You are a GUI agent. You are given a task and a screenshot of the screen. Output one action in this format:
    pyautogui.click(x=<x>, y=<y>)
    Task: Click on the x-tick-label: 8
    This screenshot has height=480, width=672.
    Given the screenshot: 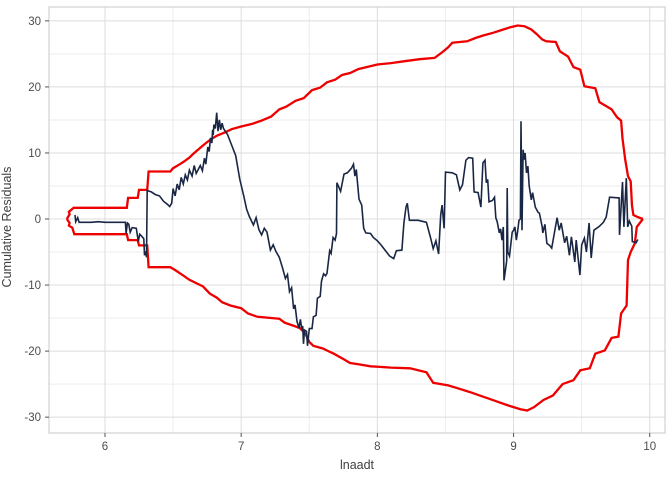 What is the action you would take?
    pyautogui.click(x=377, y=447)
    